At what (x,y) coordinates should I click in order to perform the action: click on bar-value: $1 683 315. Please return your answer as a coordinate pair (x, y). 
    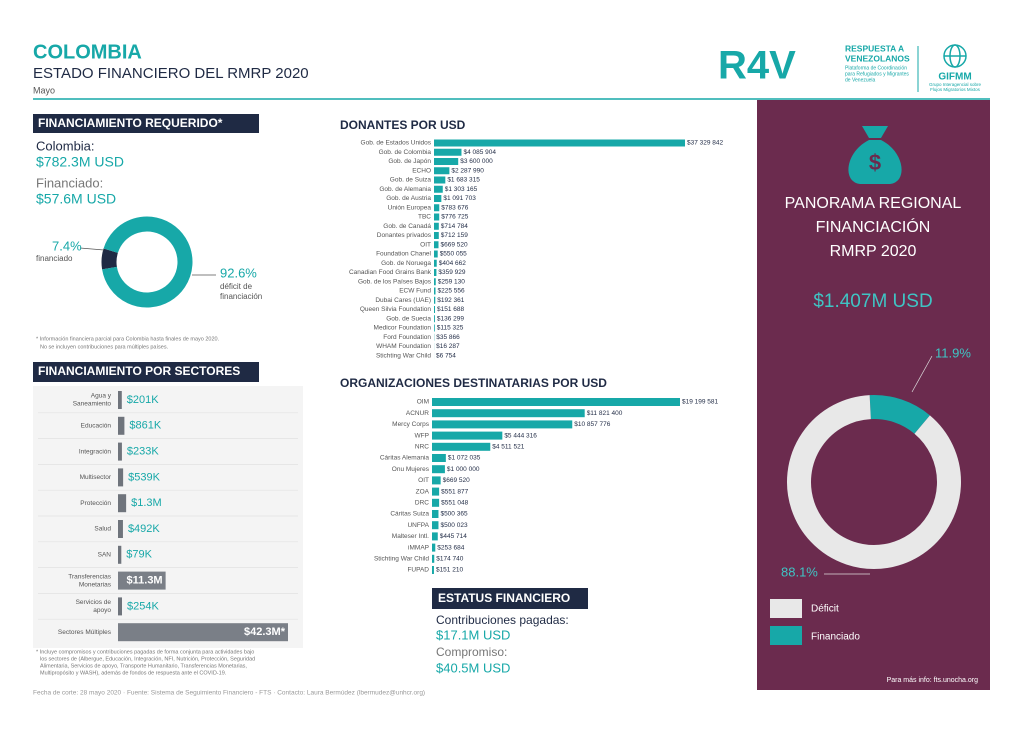
    Looking at the image, I should click on (463, 180).